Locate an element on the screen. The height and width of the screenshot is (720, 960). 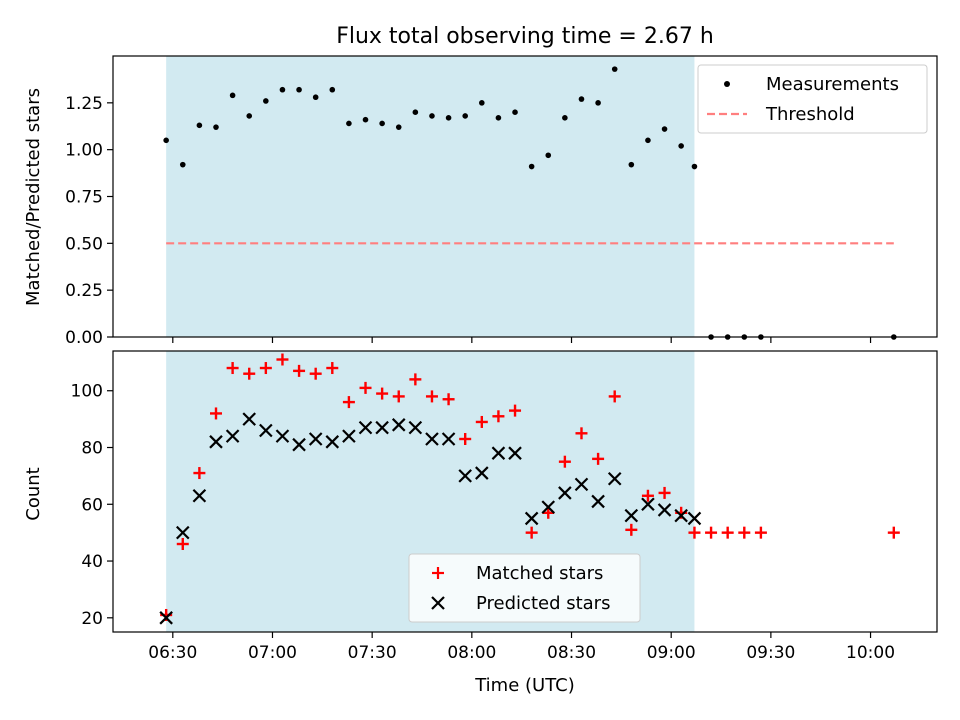
bottom-y-axis-label: Count is located at coordinates (33, 493).